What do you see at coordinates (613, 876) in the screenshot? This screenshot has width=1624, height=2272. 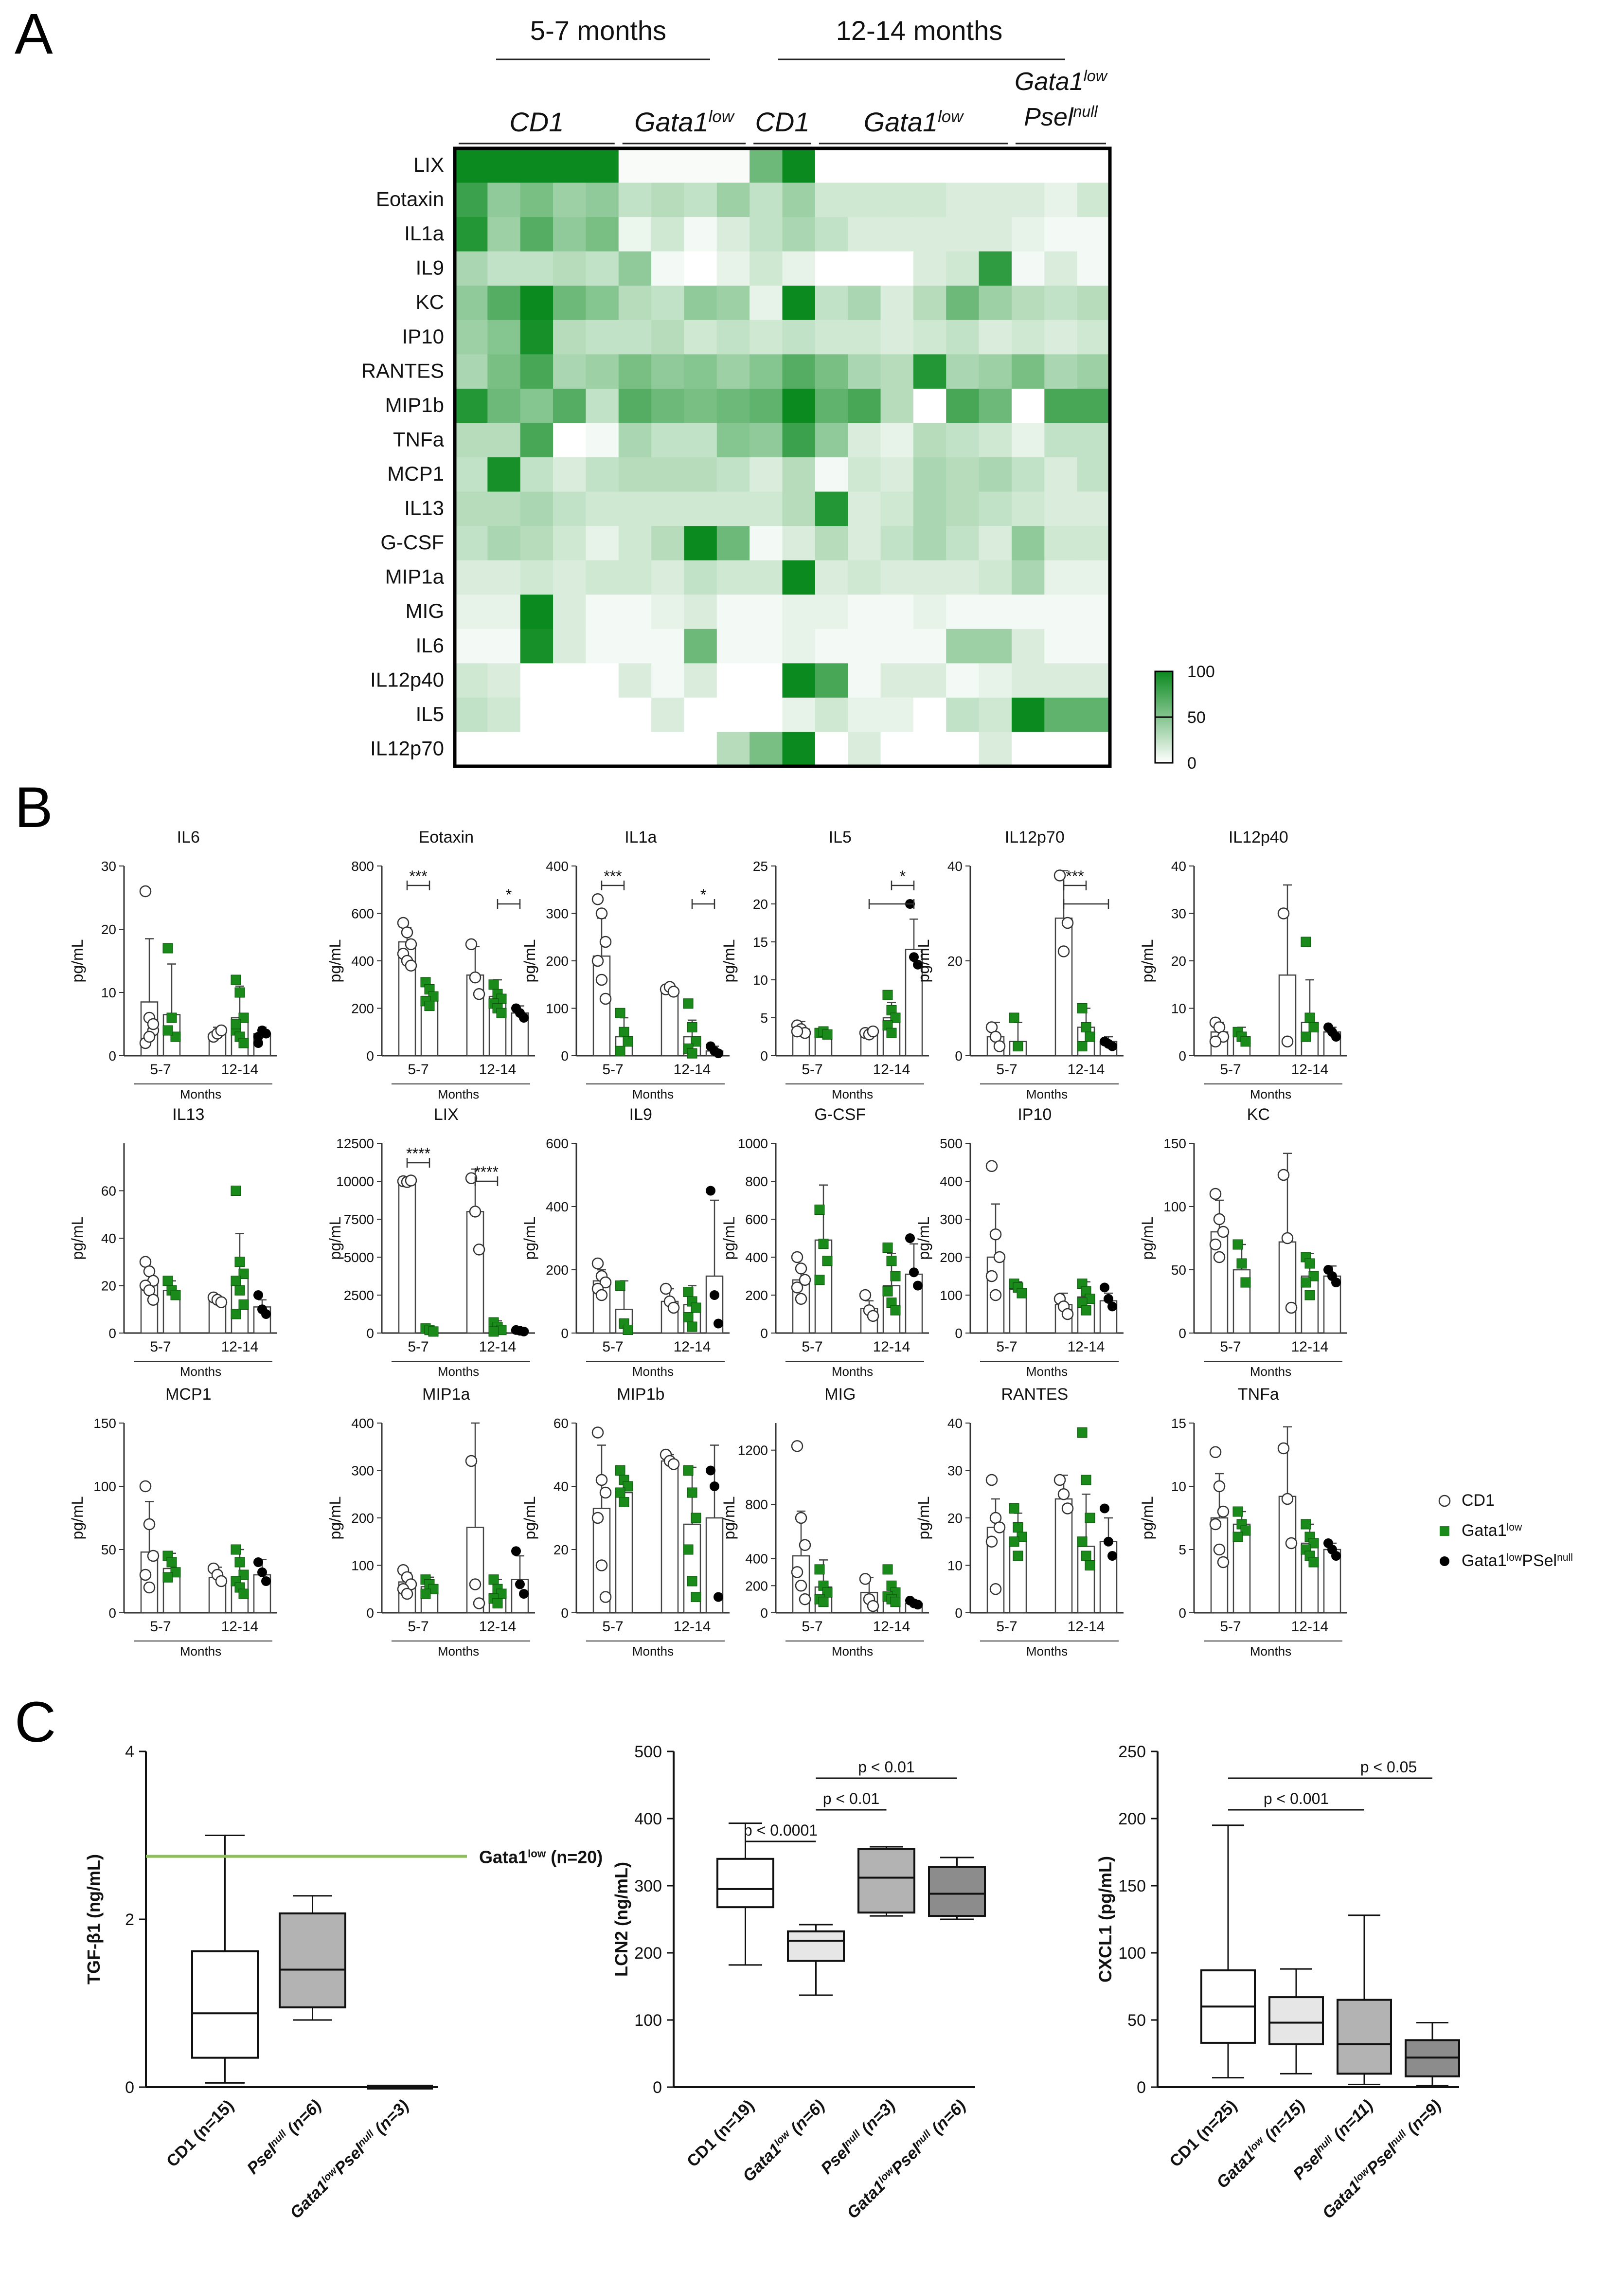 I see `significance-label: ***` at bounding box center [613, 876].